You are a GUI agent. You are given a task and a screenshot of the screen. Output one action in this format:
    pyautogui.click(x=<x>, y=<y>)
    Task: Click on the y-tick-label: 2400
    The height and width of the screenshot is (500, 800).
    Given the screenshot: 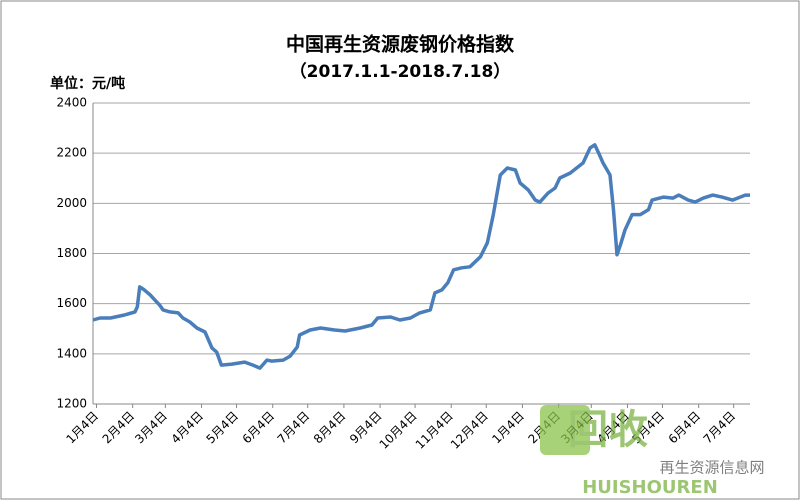 What is the action you would take?
    pyautogui.click(x=71, y=103)
    